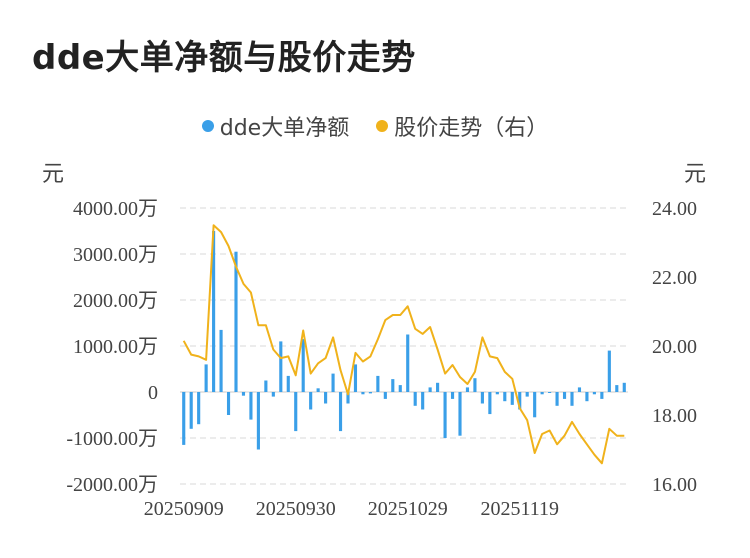 This screenshot has height=558, width=750. Describe the element at coordinates (674, 347) in the screenshot. I see `right-tick-label: 20.00` at that location.